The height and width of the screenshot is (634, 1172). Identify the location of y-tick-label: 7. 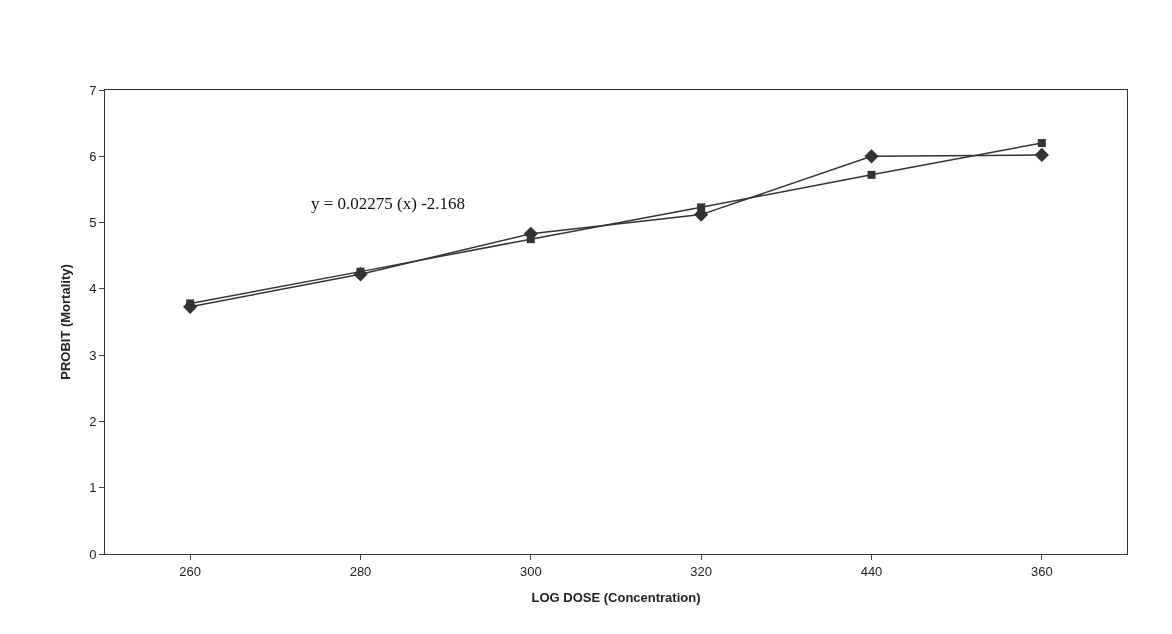
(93, 90).